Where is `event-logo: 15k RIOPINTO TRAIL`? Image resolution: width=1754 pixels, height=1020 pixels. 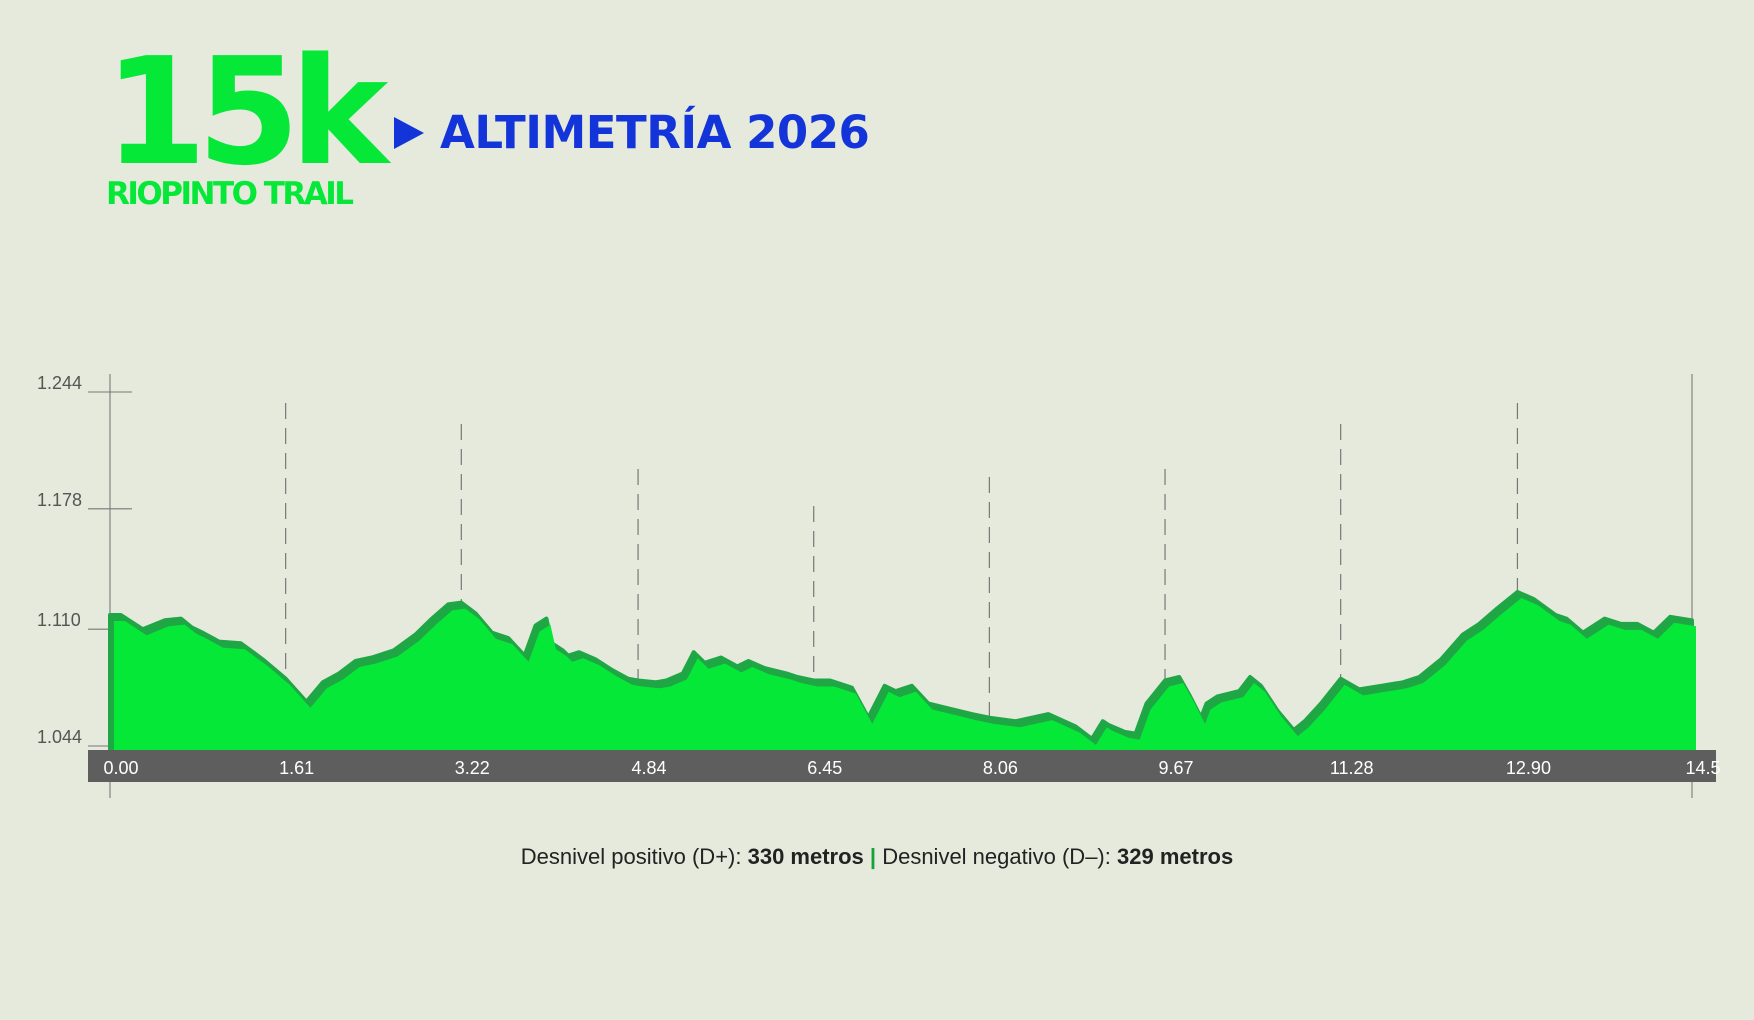 event-logo: 15k RIOPINTO TRAIL is located at coordinates (246, 122).